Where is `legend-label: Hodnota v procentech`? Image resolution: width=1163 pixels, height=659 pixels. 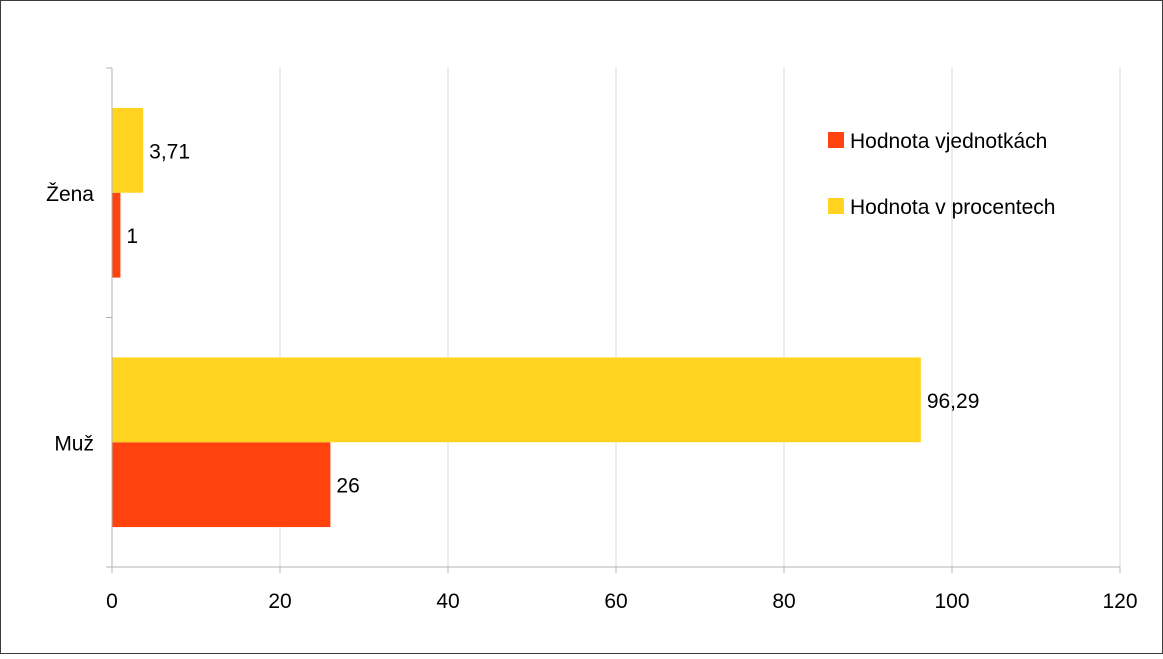 legend-label: Hodnota v procentech is located at coordinates (952, 207).